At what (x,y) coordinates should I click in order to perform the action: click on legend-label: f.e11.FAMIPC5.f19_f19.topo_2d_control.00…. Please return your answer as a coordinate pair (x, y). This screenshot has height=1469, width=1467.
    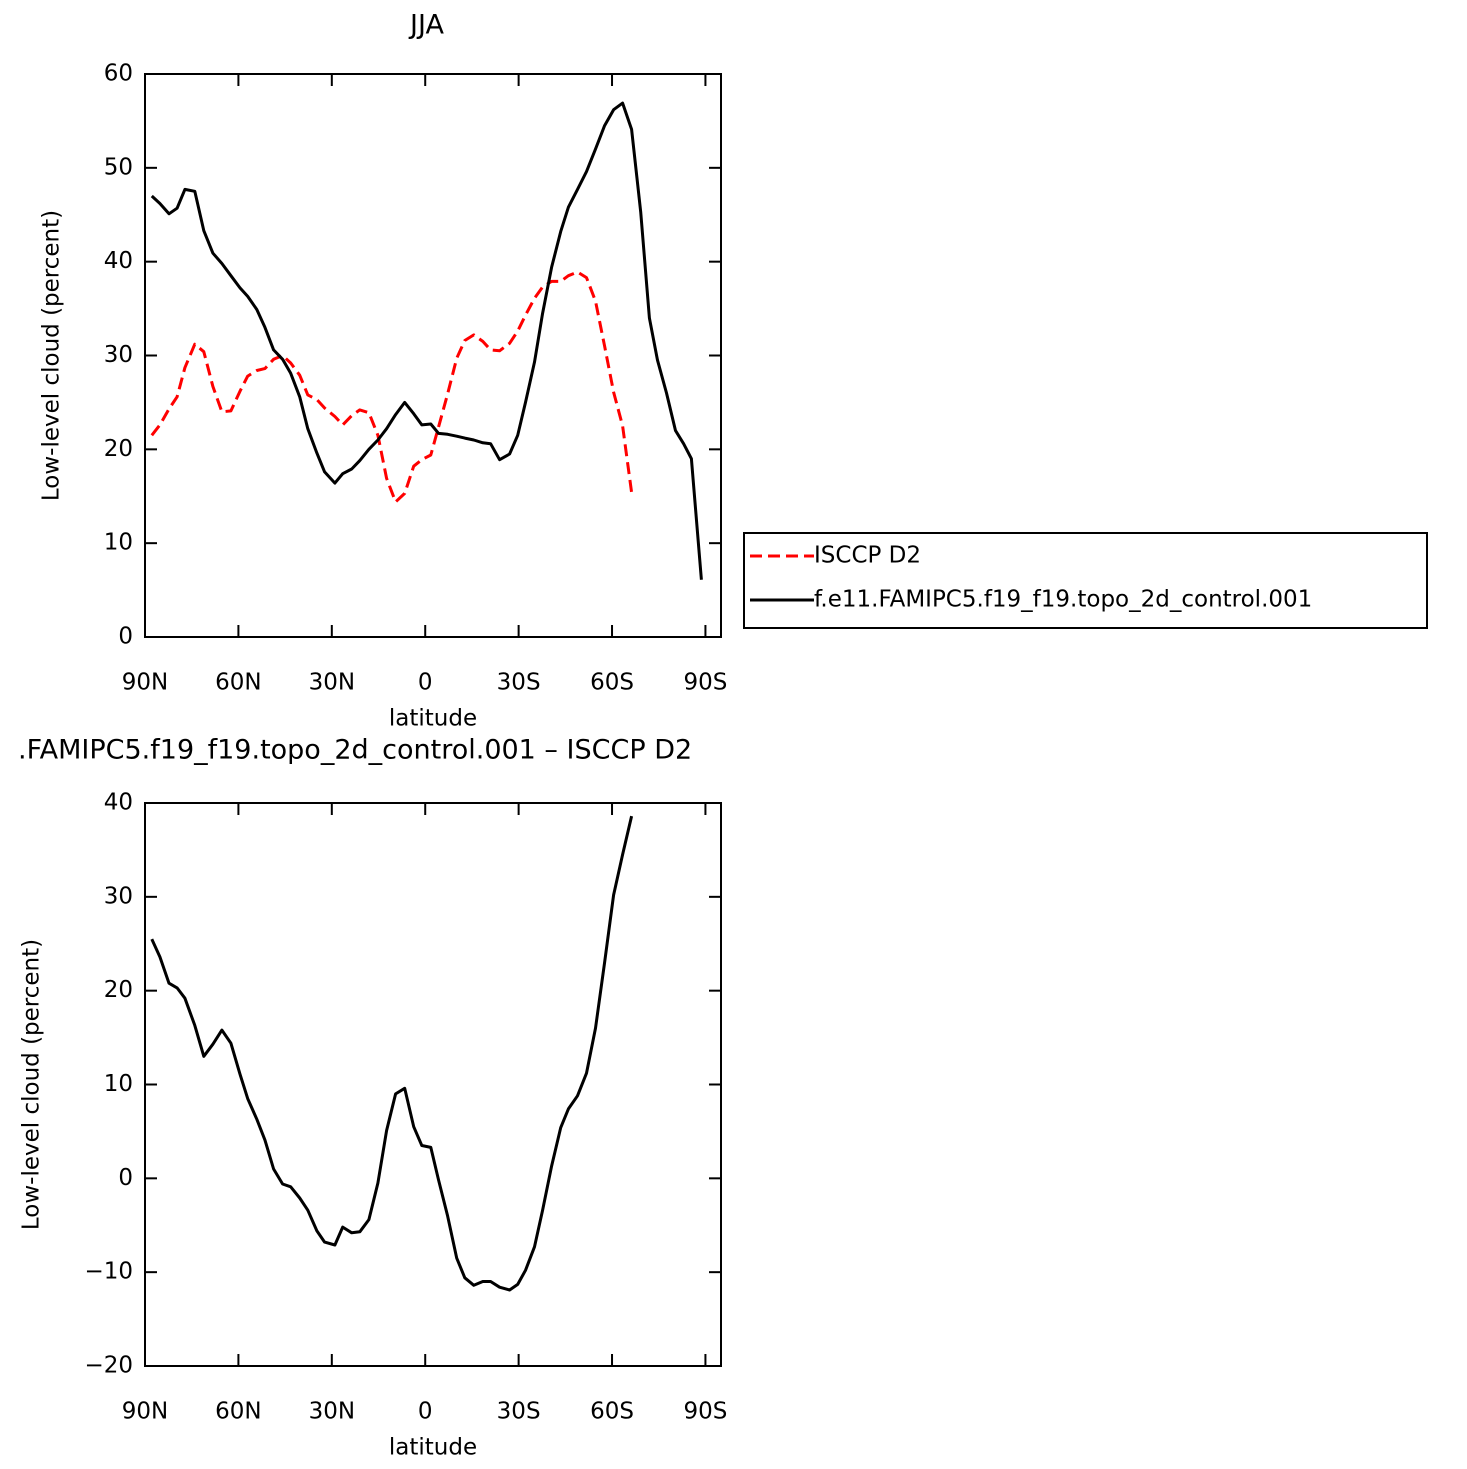
    Looking at the image, I should click on (1063, 600).